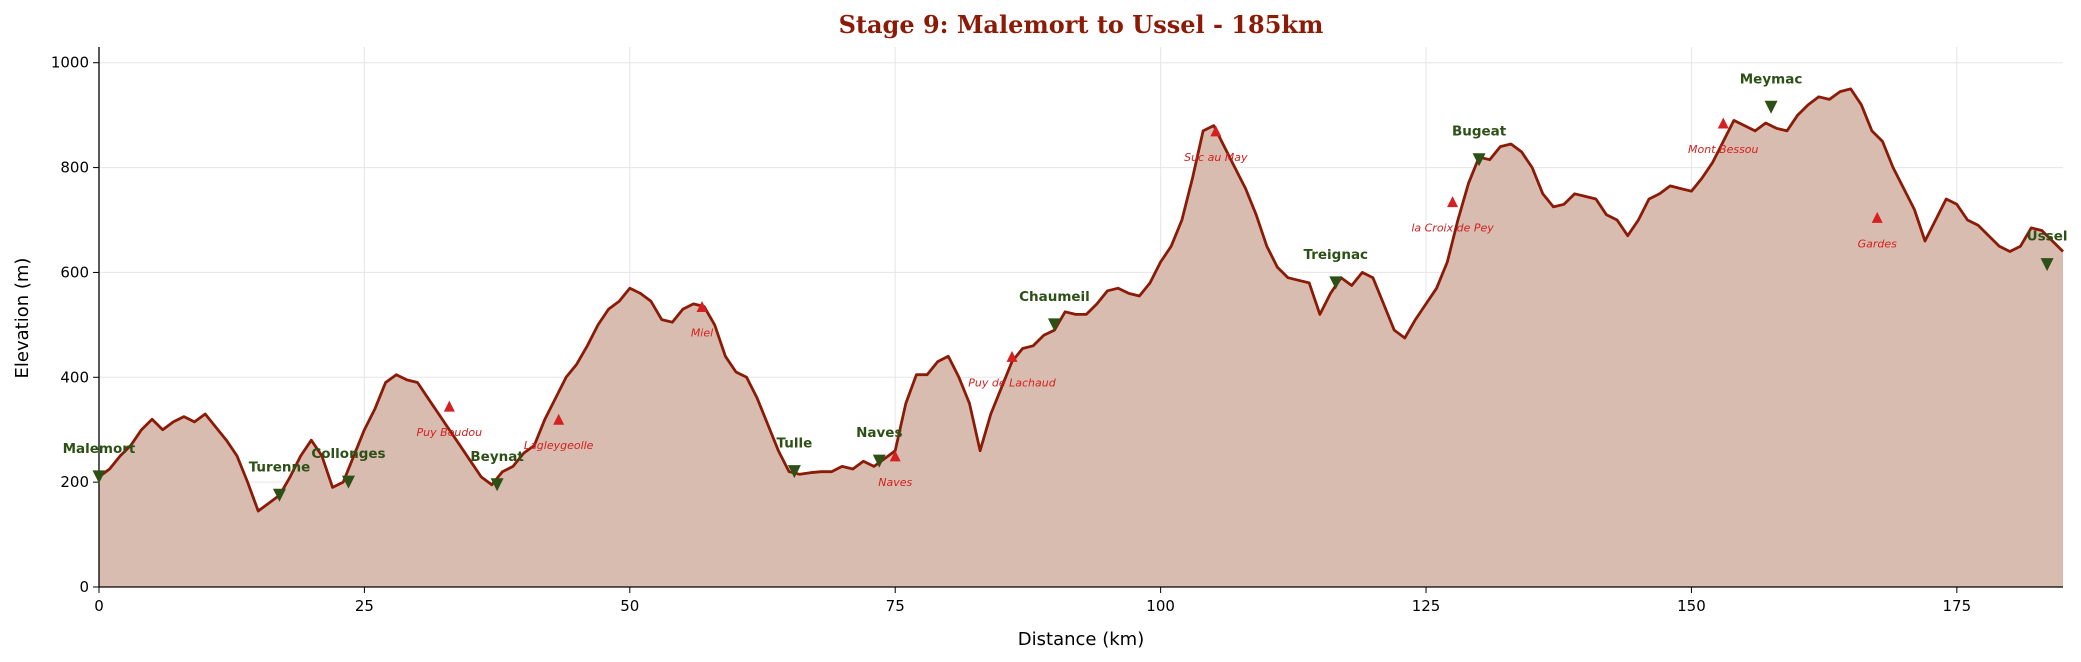 The height and width of the screenshot is (662, 2081). Describe the element at coordinates (84, 587) in the screenshot. I see `y-tick-label: 0` at that location.